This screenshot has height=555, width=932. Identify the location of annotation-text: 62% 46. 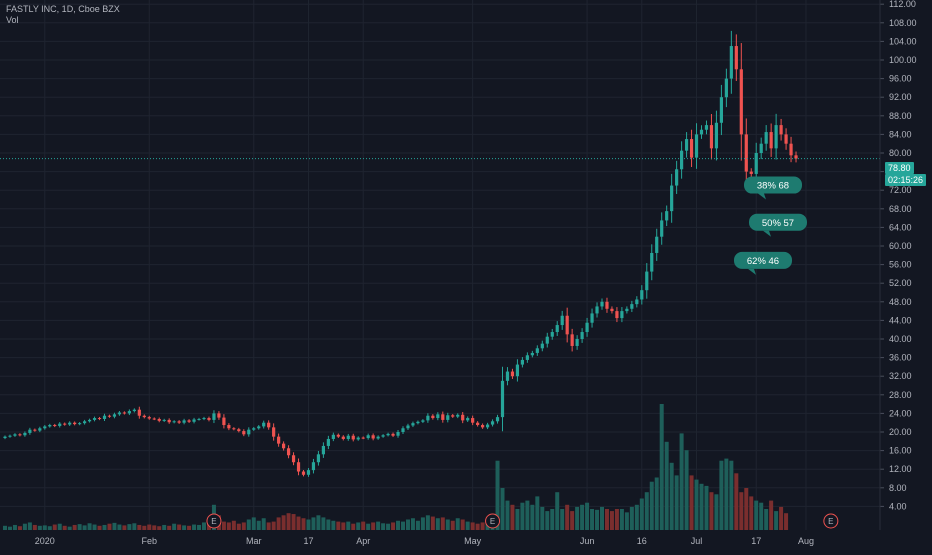
(763, 261).